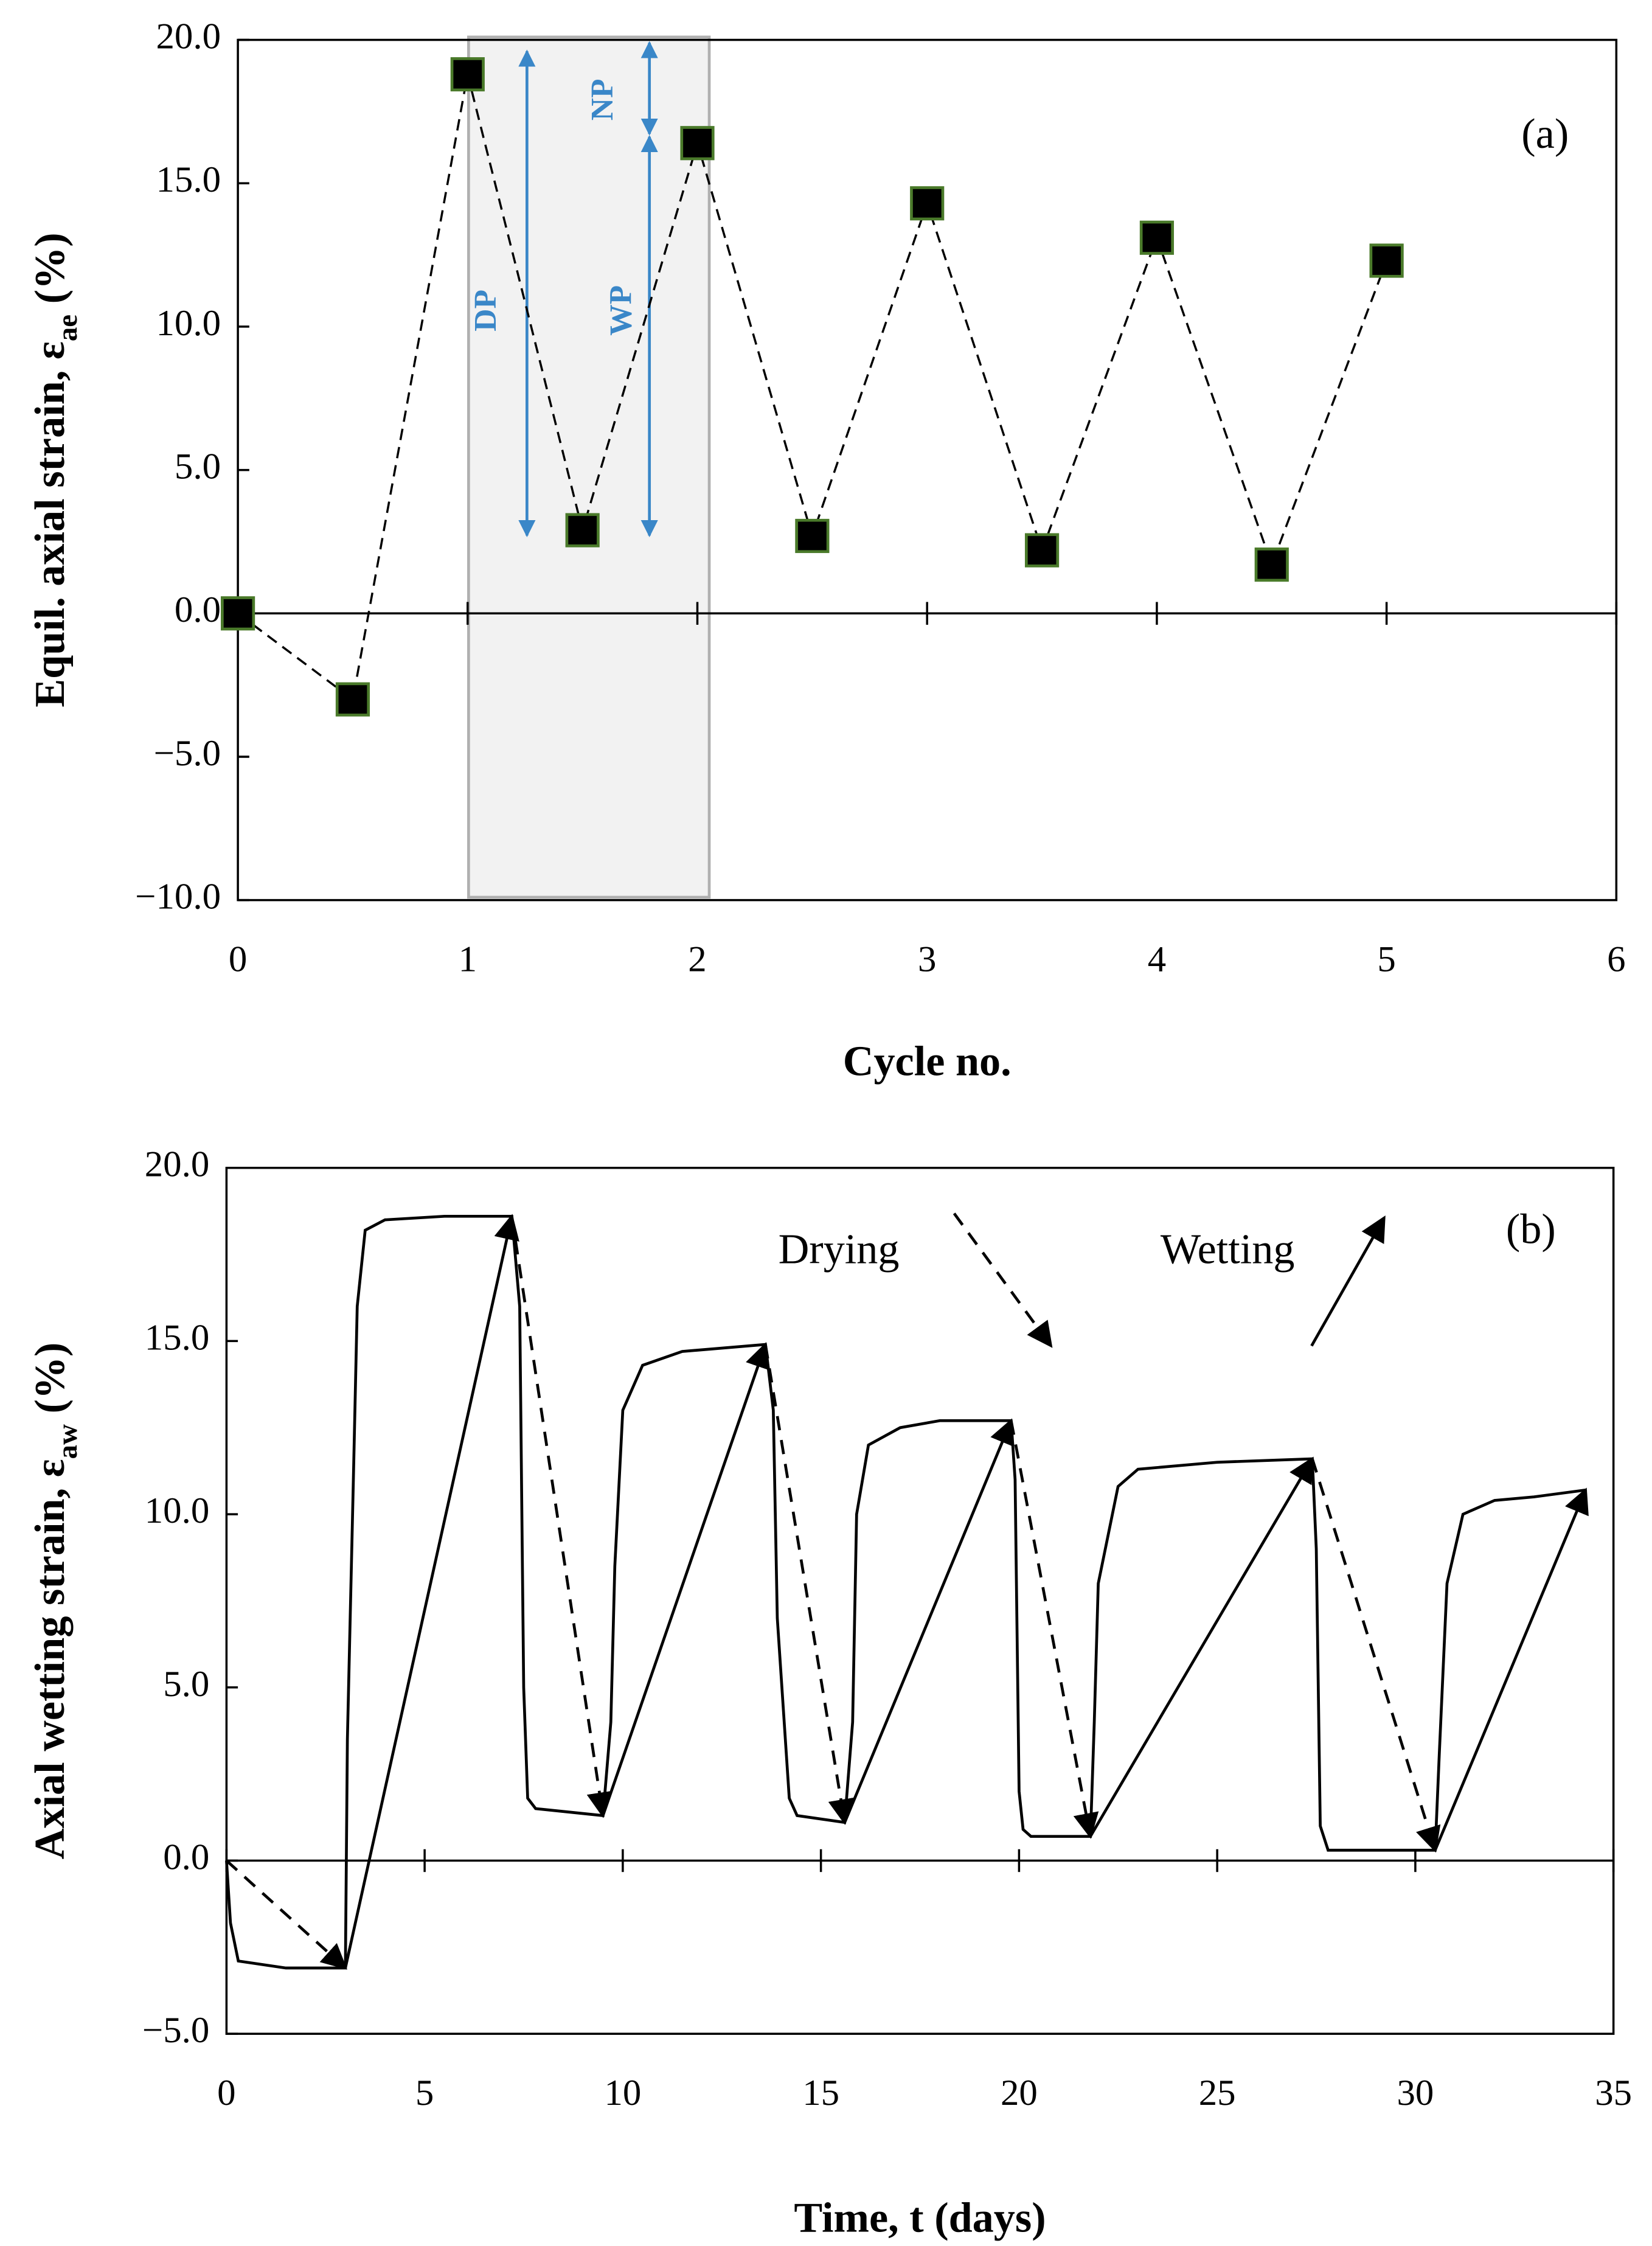 The height and width of the screenshot is (2246, 1652). I want to click on x-tick-label: 35, so click(1613, 2093).